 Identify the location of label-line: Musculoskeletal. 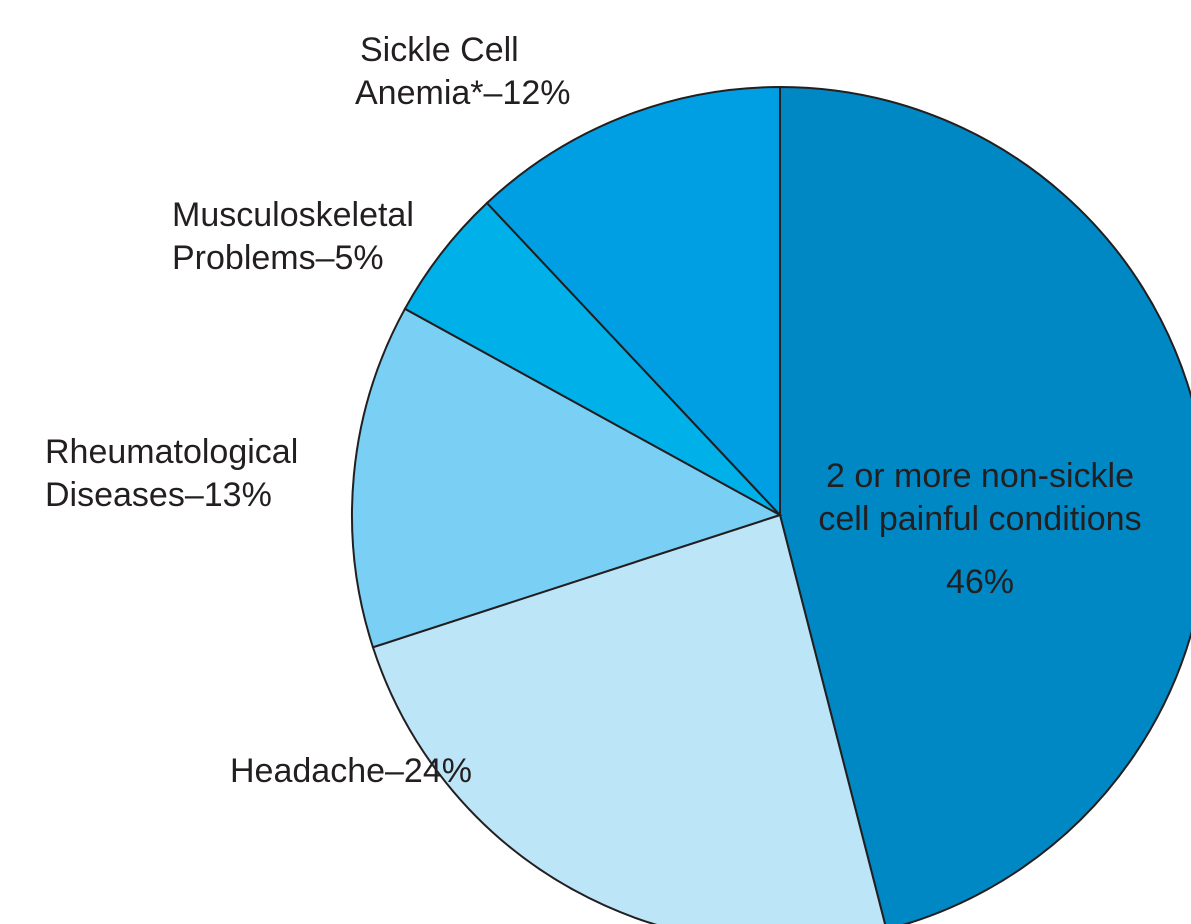
(293, 215).